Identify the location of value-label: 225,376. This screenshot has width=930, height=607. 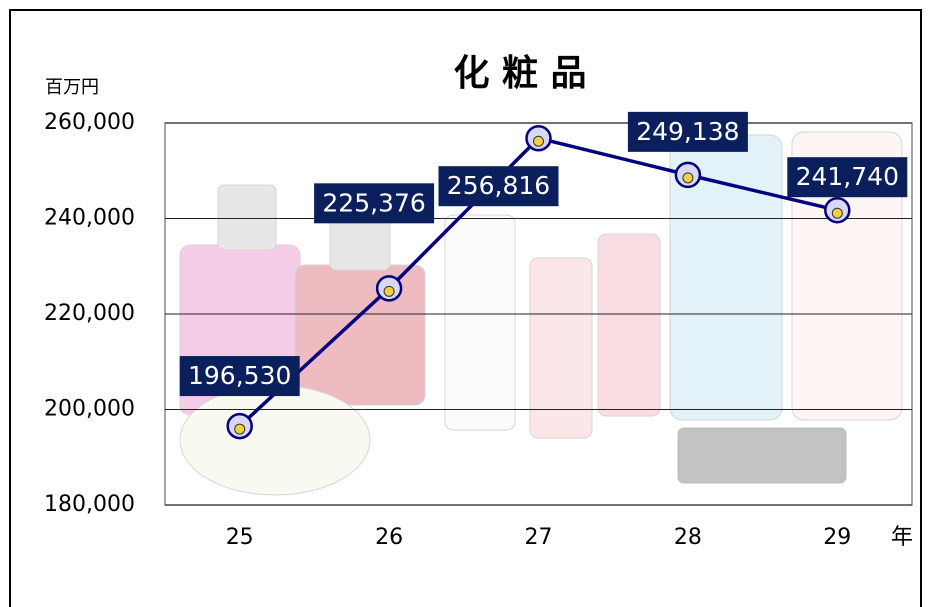
(373, 202).